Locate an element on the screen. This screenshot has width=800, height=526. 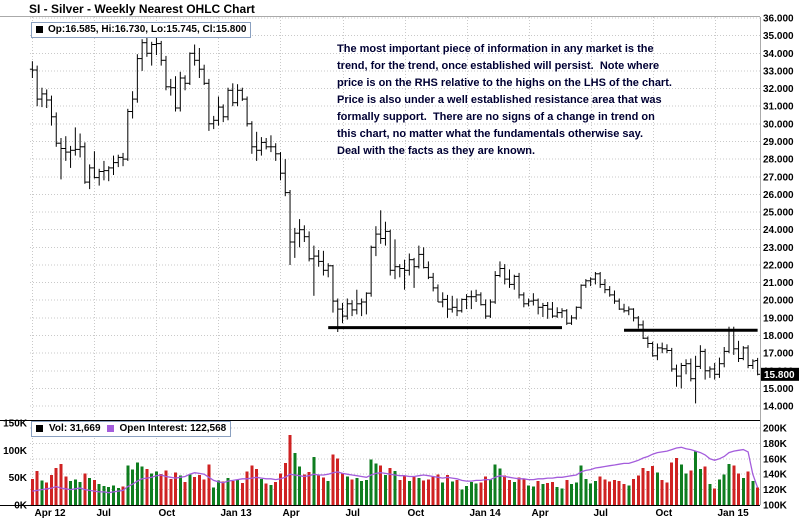
svg-text: 24.000 is located at coordinates (778, 230).